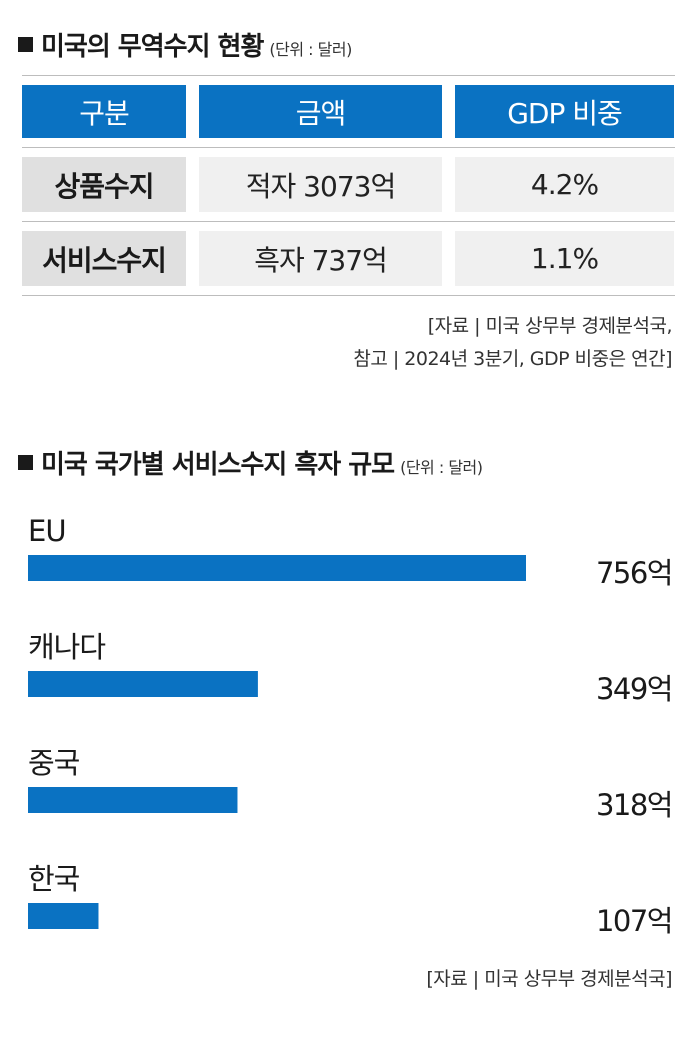 Image resolution: width=688 pixels, height=1039 pixels. I want to click on header-amount: 금액, so click(320, 111).